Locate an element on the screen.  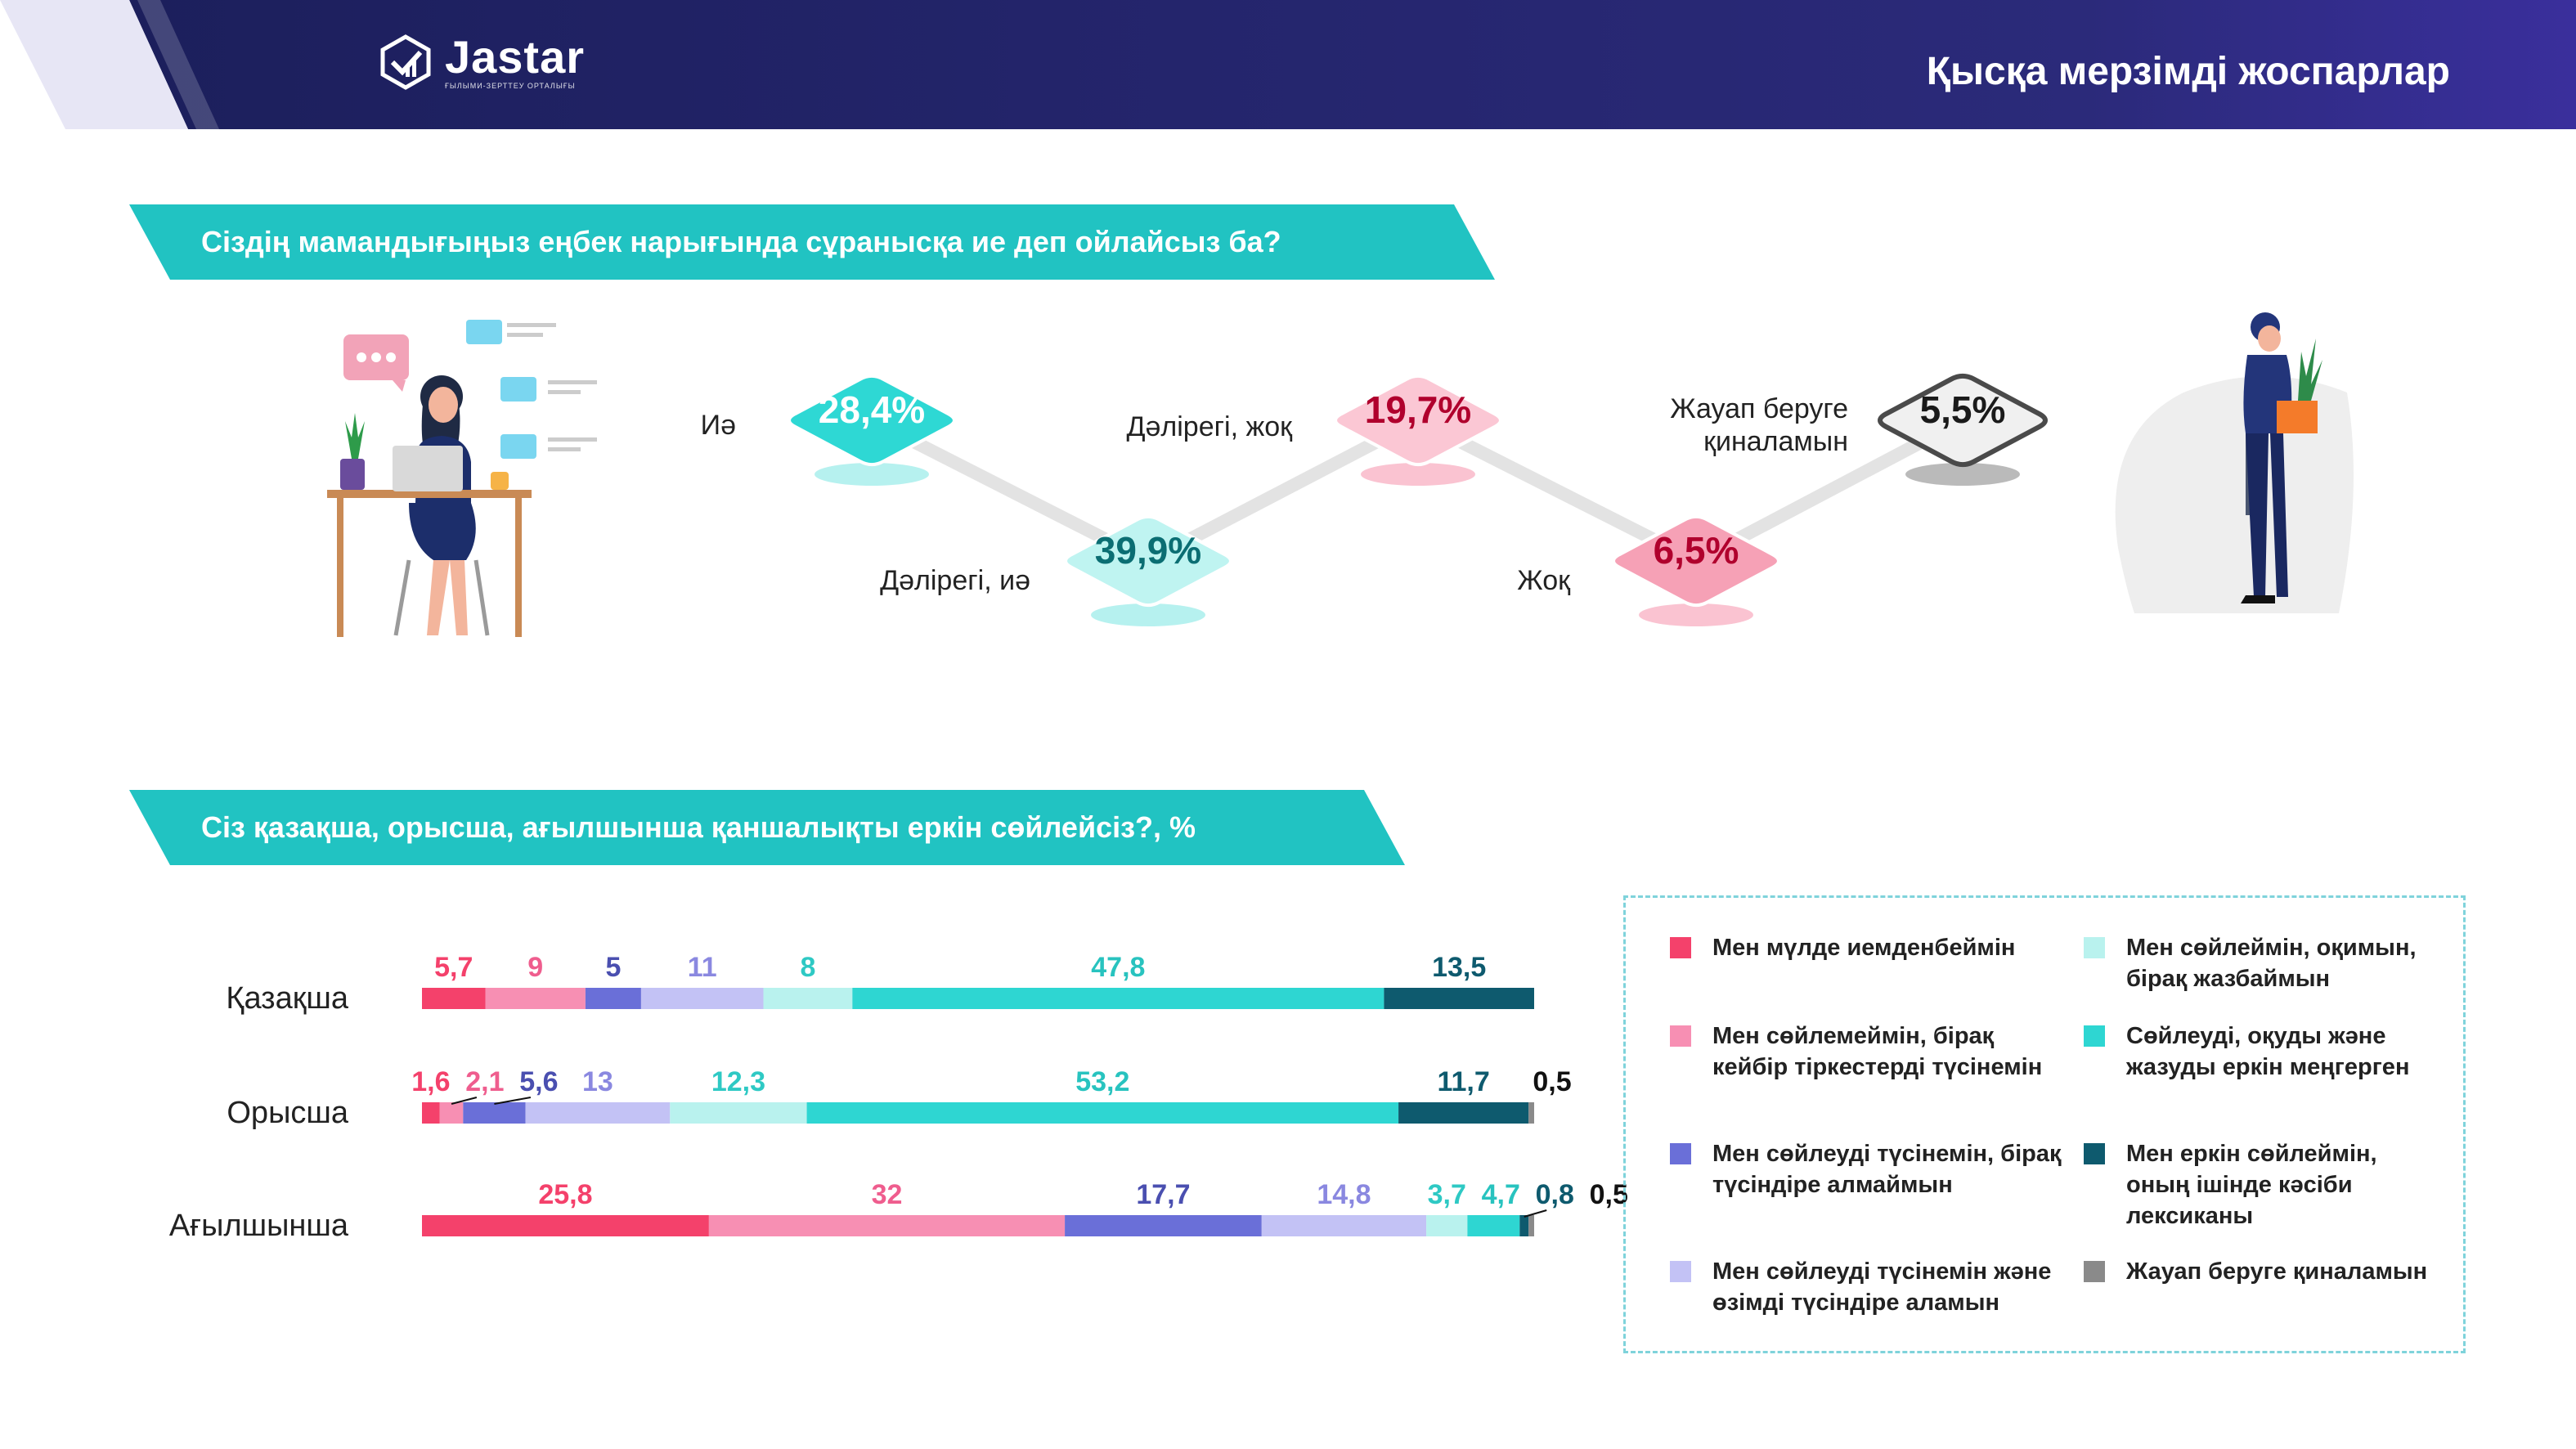
label-zhok: Жоқ is located at coordinates (1543, 580).